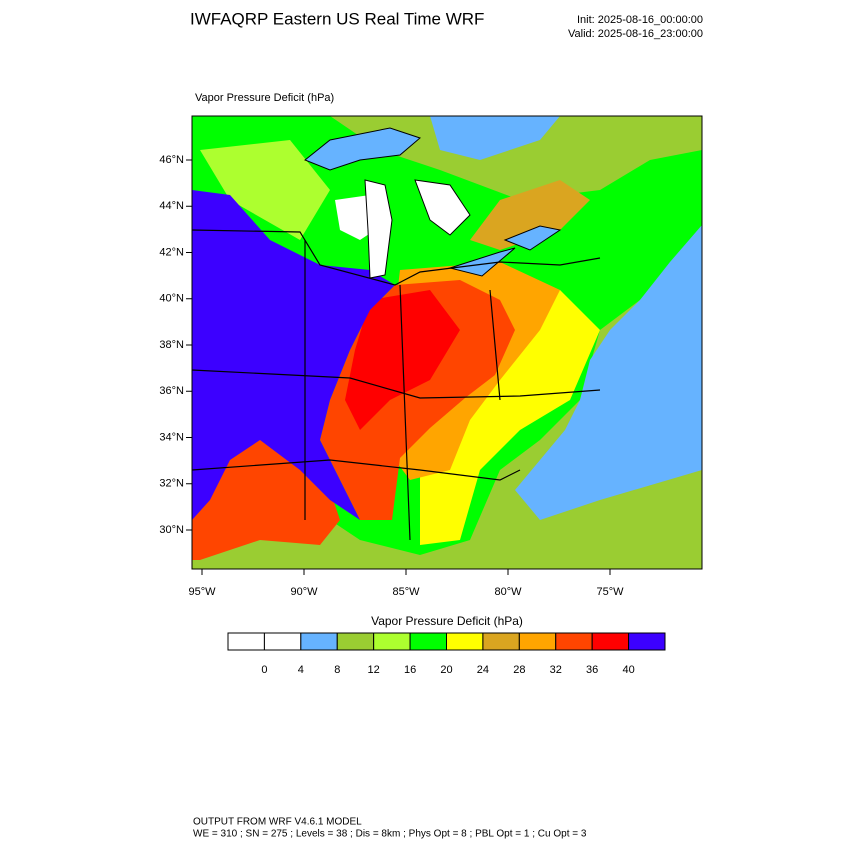  What do you see at coordinates (304, 592) in the screenshot?
I see `lon-label: 90°W` at bounding box center [304, 592].